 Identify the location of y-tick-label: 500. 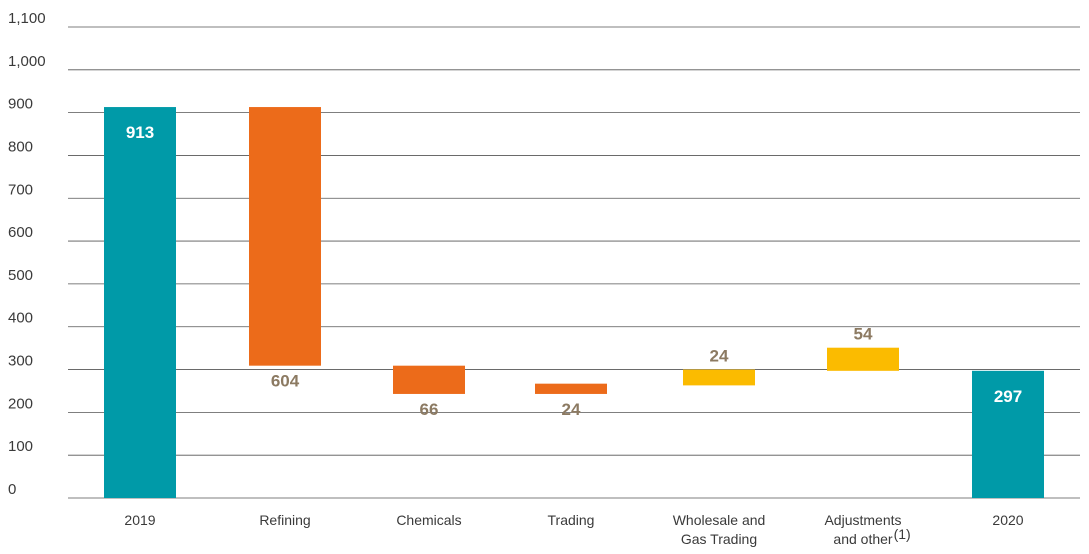
(20, 275).